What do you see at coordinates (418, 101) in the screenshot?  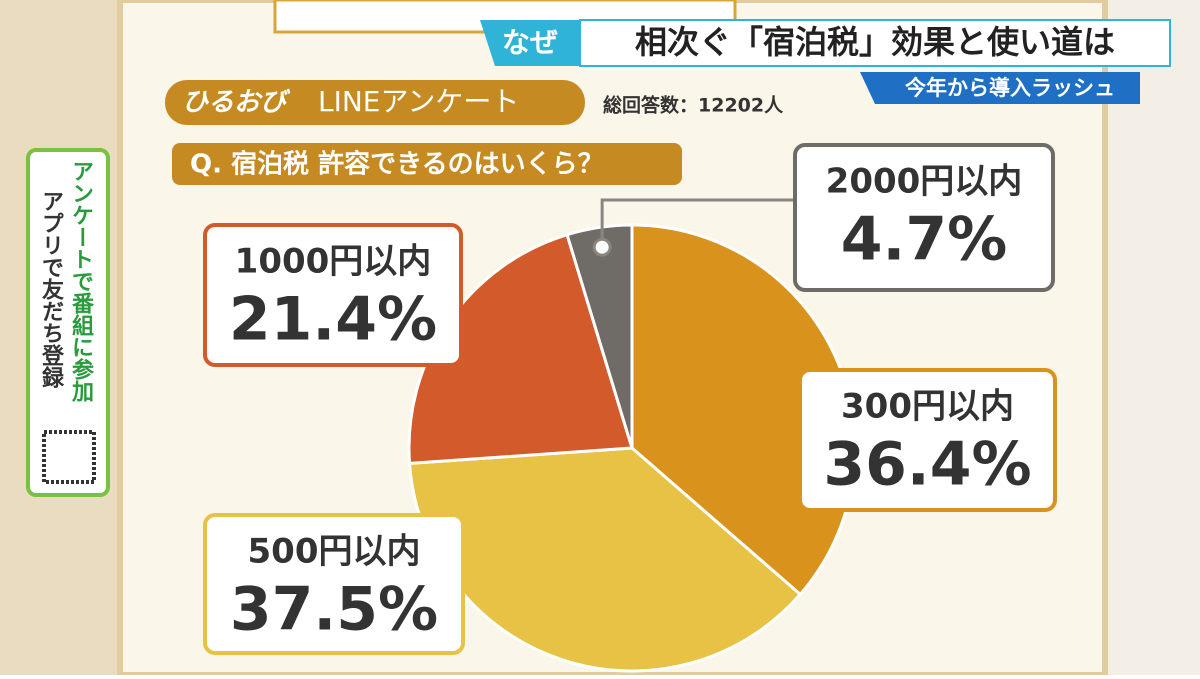 I see `source: LINEアンケート` at bounding box center [418, 101].